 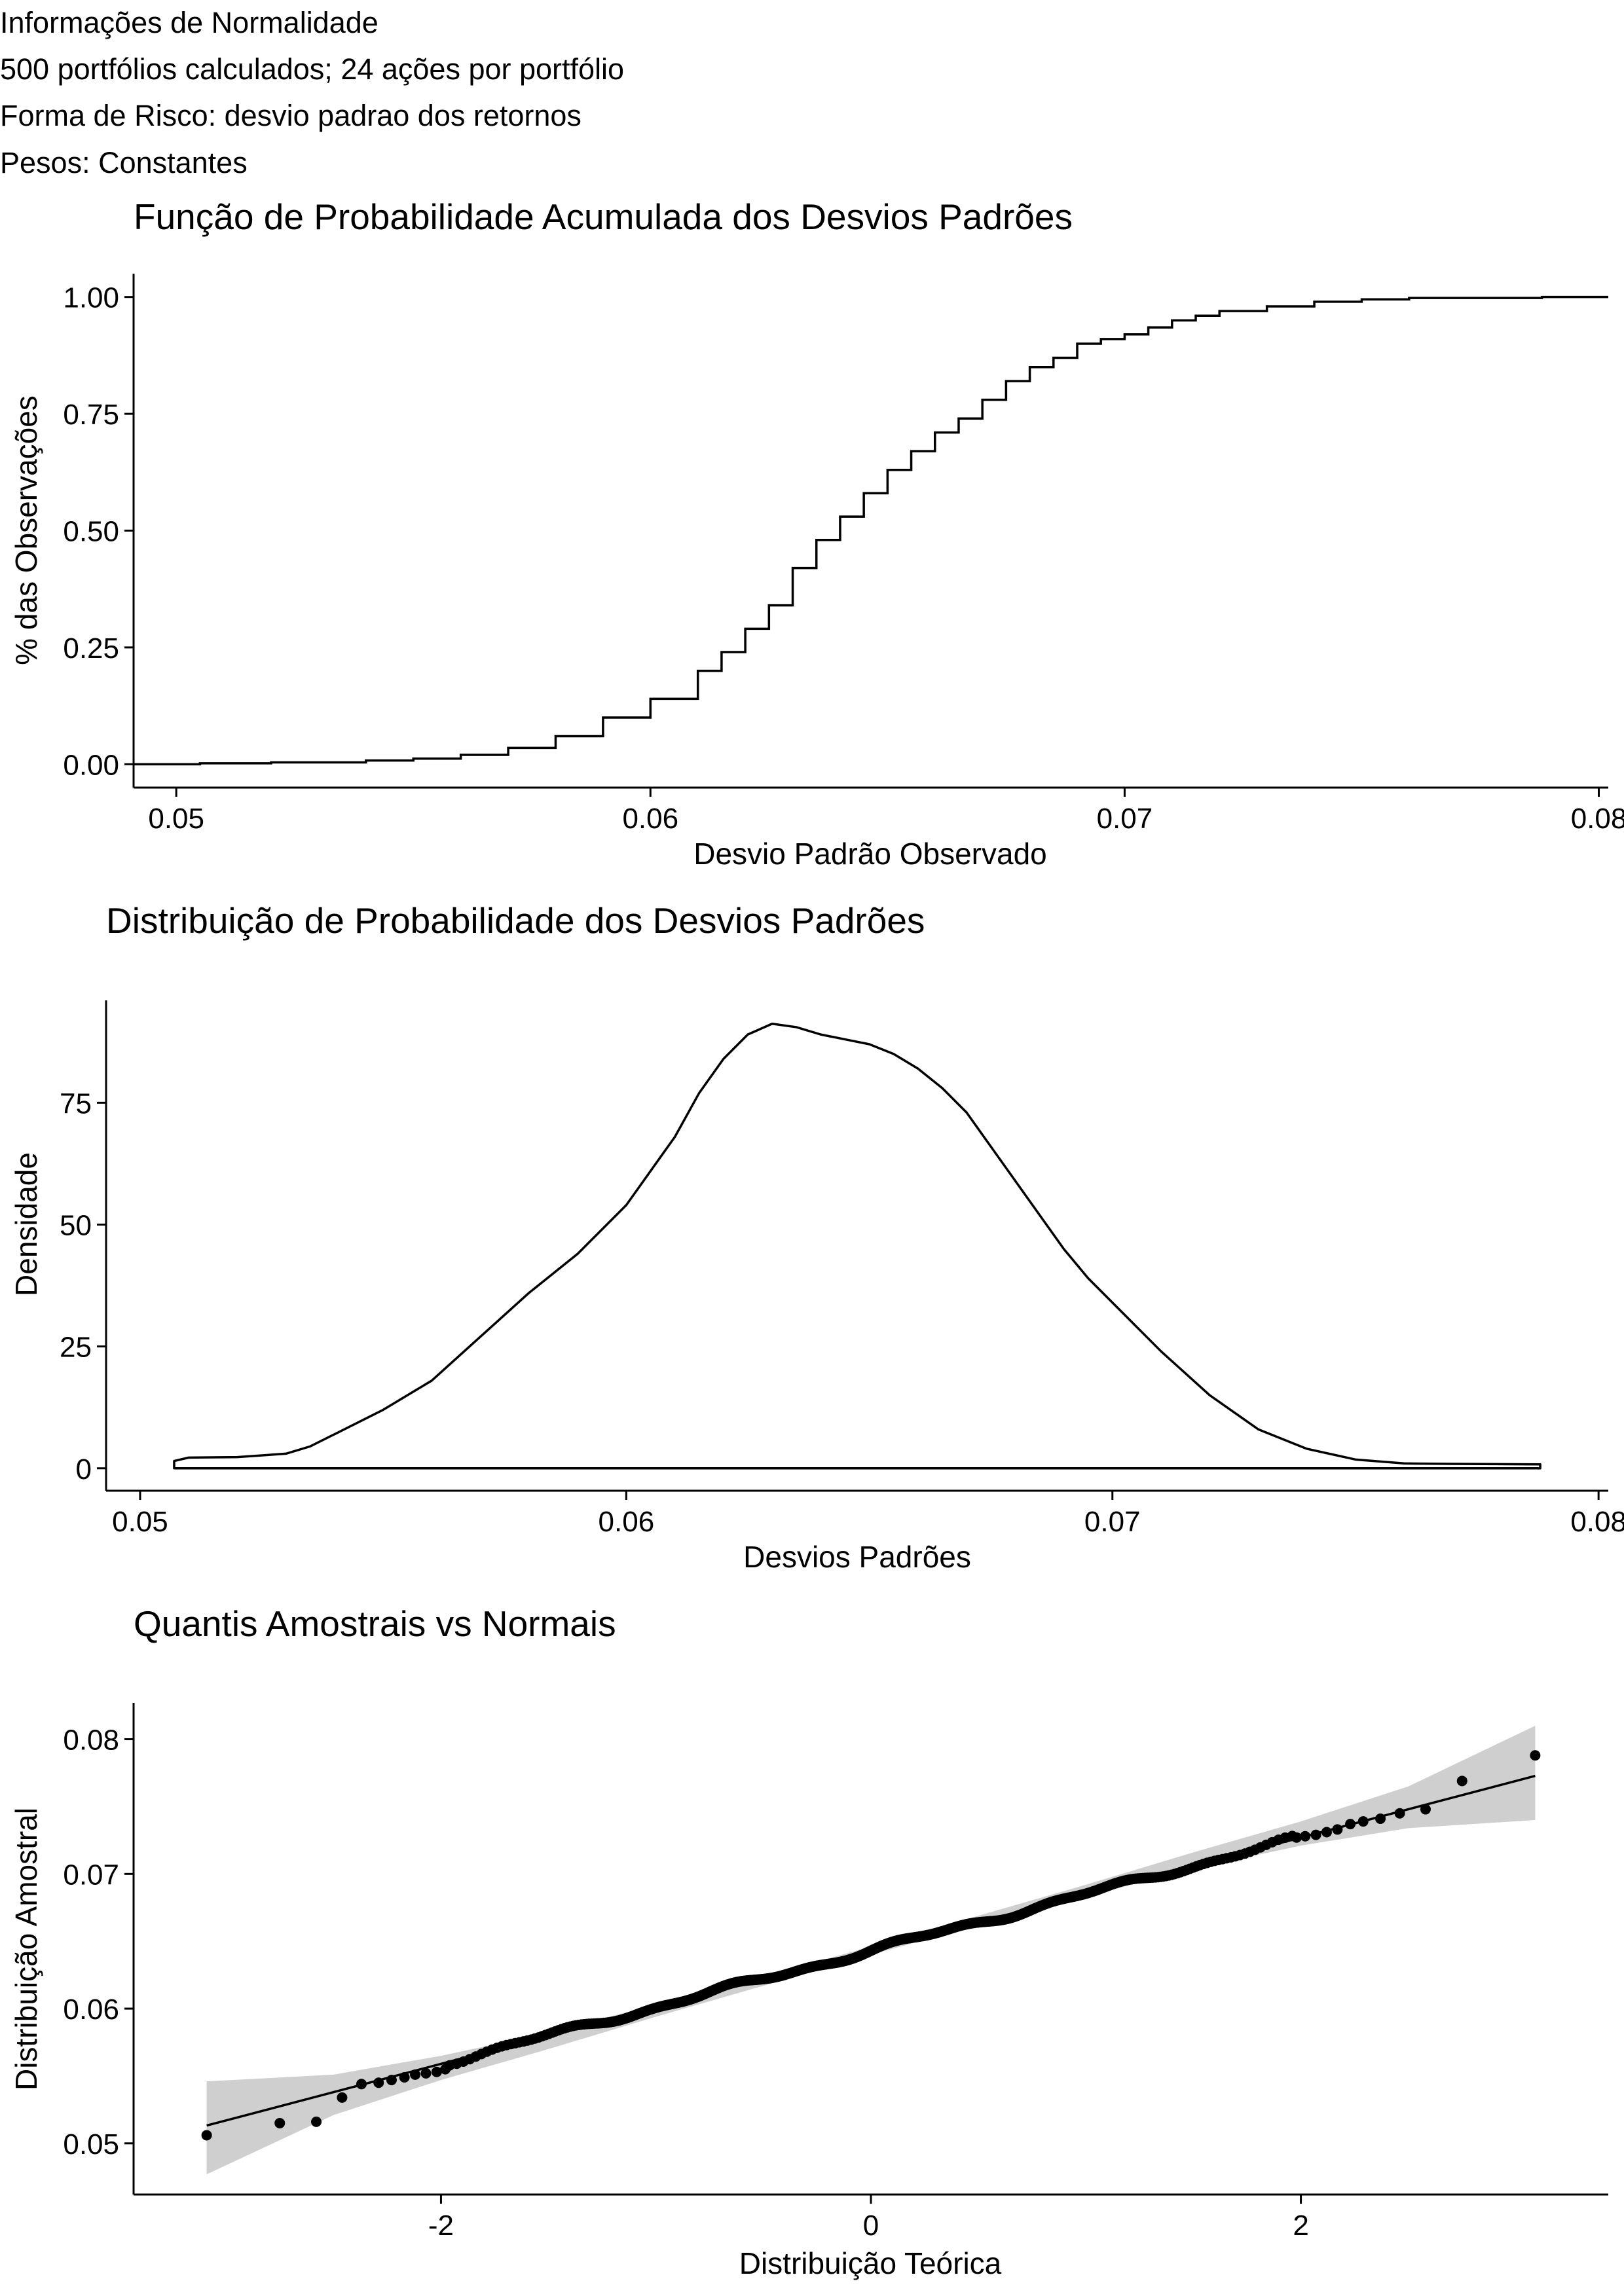 What do you see at coordinates (84, 1469) in the screenshot?
I see `density-y-tick-label: 0` at bounding box center [84, 1469].